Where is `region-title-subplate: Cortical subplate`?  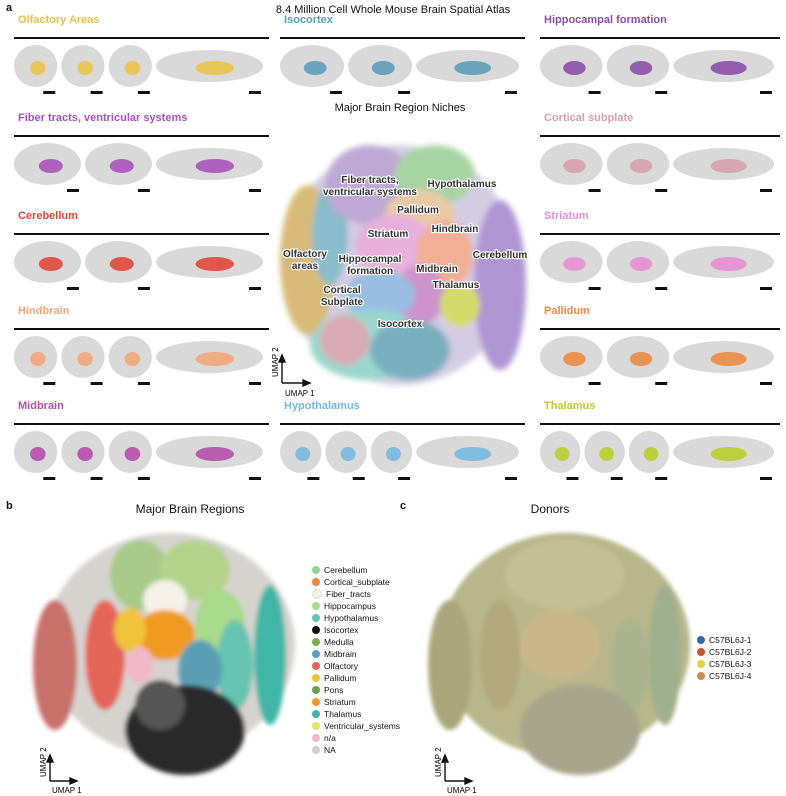 region-title-subplate: Cortical subplate is located at coordinates (589, 118).